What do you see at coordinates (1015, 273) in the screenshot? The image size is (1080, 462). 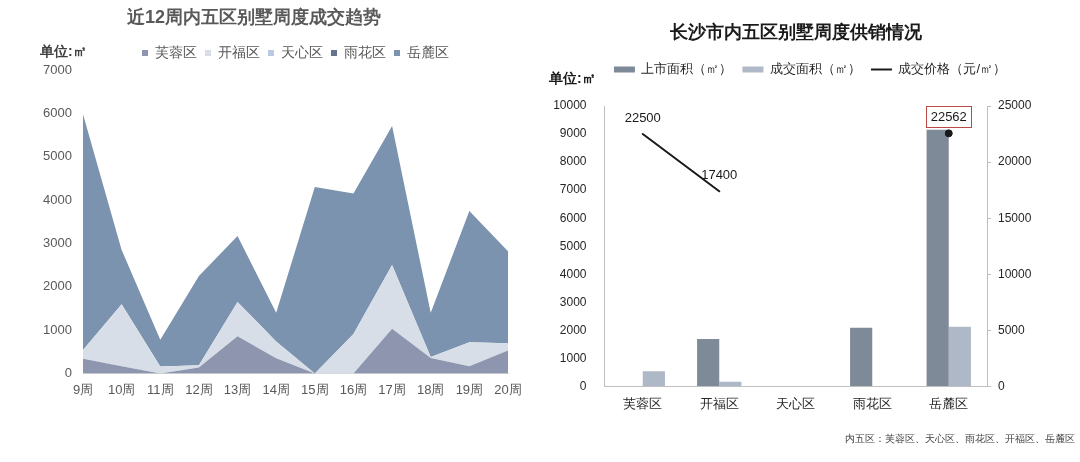 I see `y2-tick-label: 10000` at bounding box center [1015, 273].